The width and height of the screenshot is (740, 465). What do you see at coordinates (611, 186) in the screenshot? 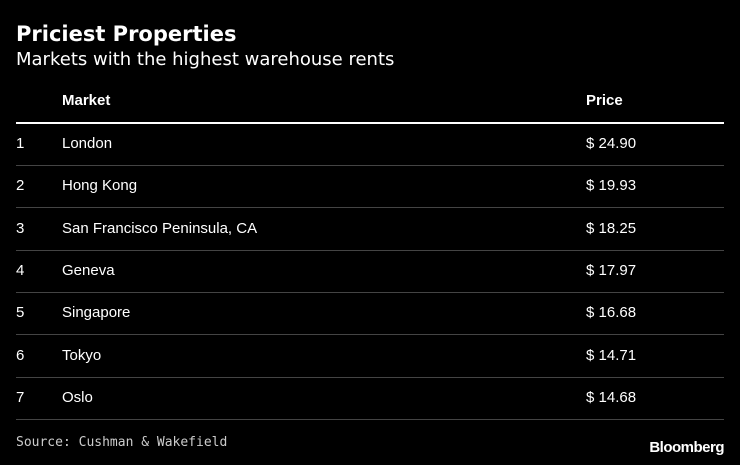
I see `price-cell: $ 19.93` at bounding box center [611, 186].